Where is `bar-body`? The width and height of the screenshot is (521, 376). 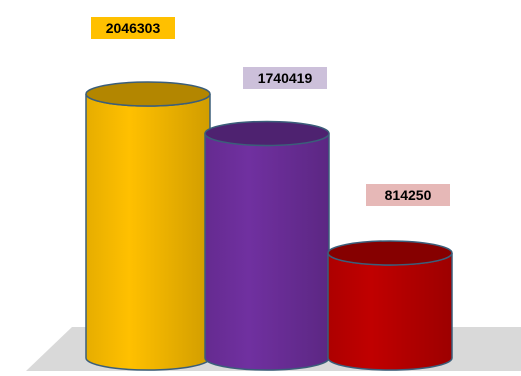
bar-body is located at coordinates (390, 311).